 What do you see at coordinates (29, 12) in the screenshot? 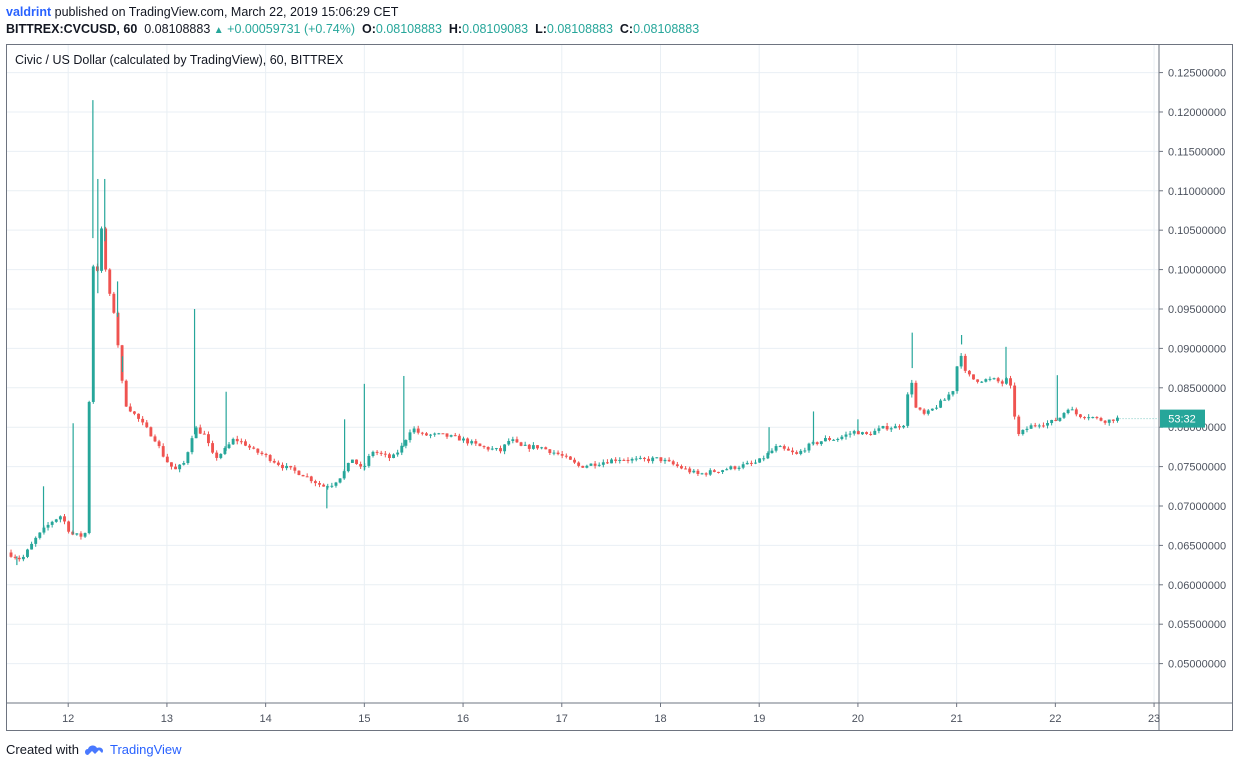
I see `author-link: valdrint` at bounding box center [29, 12].